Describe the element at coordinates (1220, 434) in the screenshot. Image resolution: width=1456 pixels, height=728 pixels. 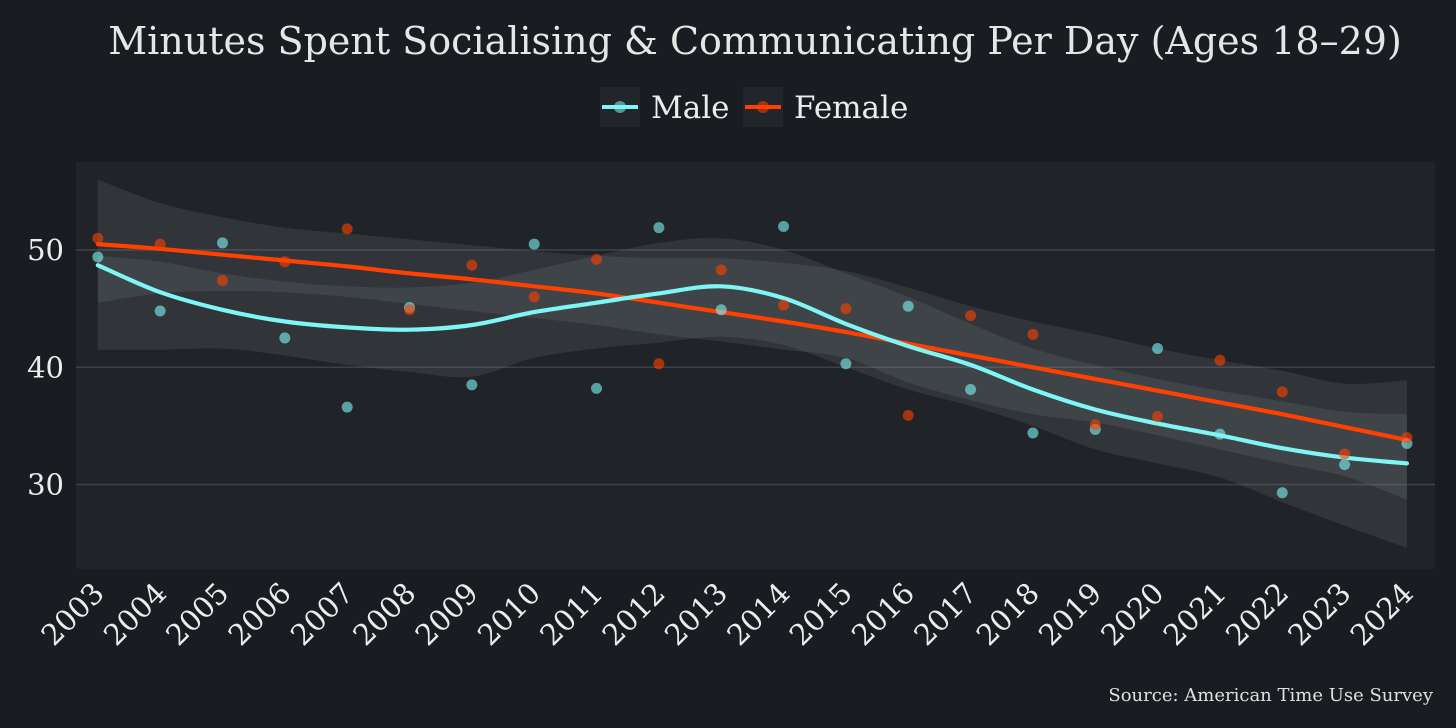
I see `point-male-2021` at that location.